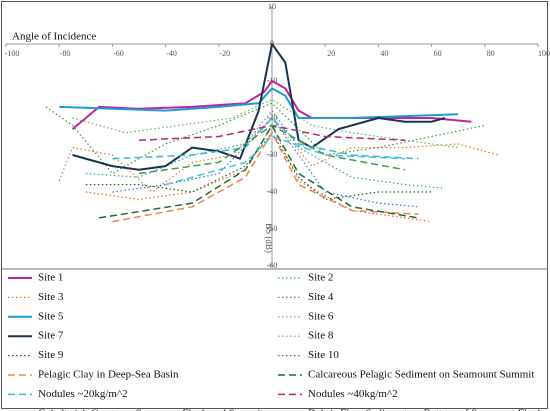 The width and height of the screenshot is (550, 411). What do you see at coordinates (12, 53) in the screenshot?
I see `x-tick-label: -100` at bounding box center [12, 53].